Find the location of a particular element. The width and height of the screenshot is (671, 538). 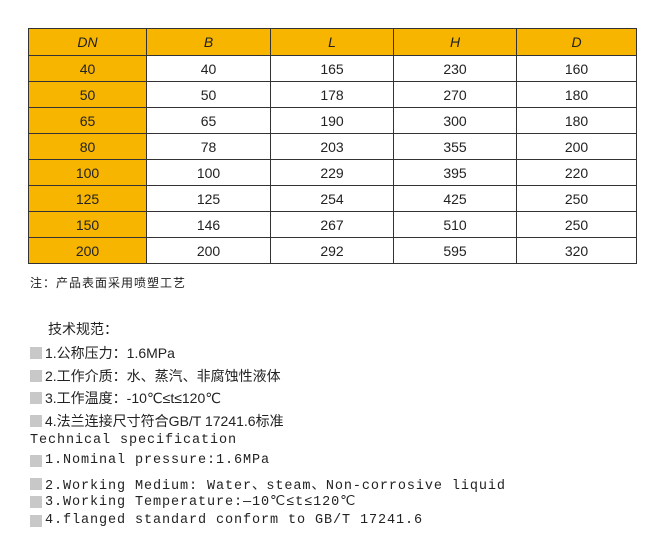

table-cell: 78 is located at coordinates (208, 146).